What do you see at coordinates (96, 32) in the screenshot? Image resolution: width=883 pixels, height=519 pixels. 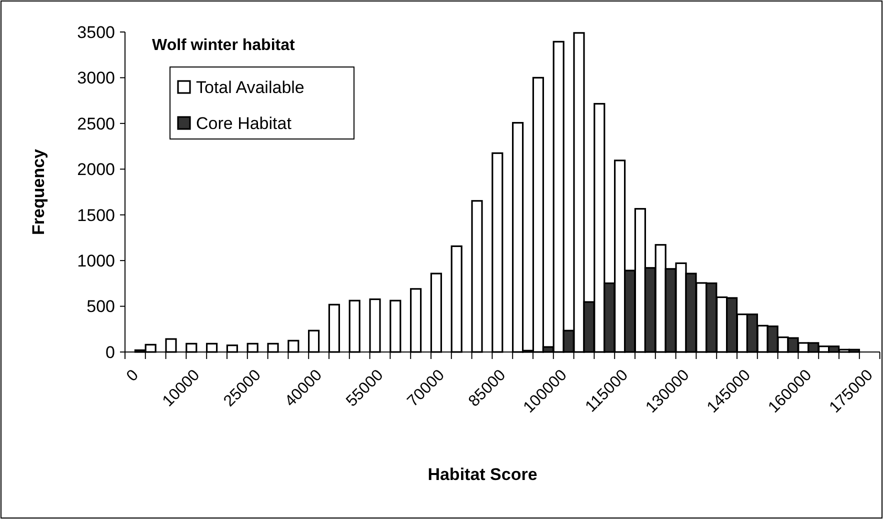 I see `y-tick-label: 3500` at bounding box center [96, 32].